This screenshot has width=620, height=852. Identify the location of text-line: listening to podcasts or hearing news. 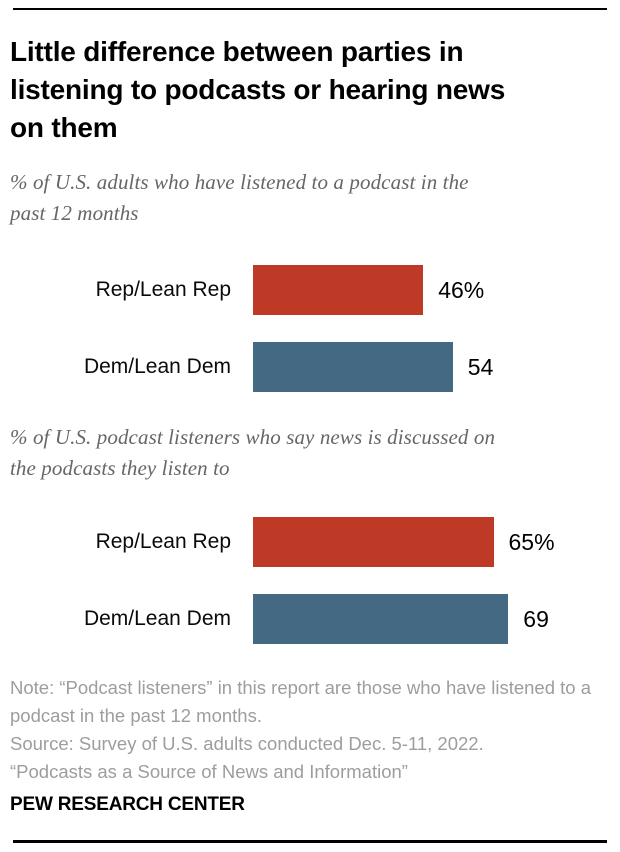
(258, 89).